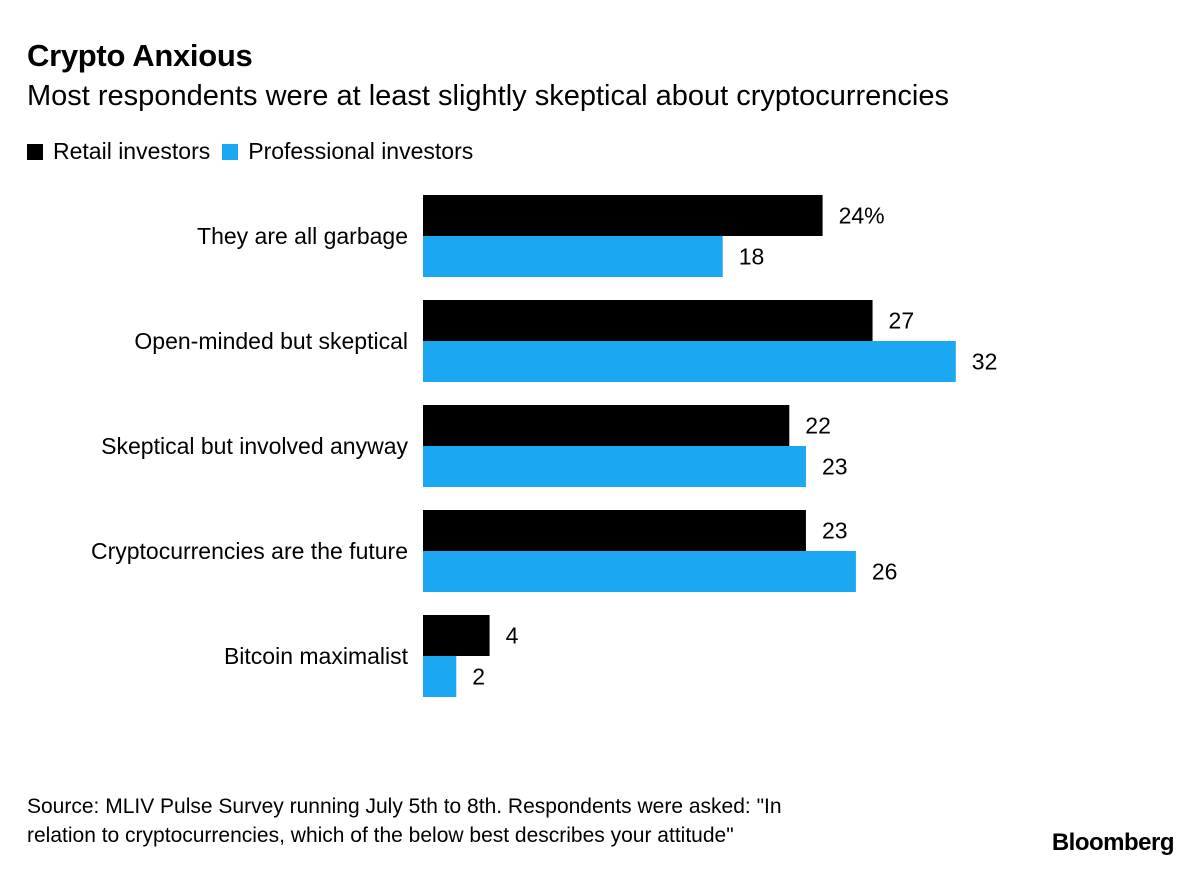 The height and width of the screenshot is (869, 1200). What do you see at coordinates (140, 55) in the screenshot?
I see `chart-title: Crypto Anxious` at bounding box center [140, 55].